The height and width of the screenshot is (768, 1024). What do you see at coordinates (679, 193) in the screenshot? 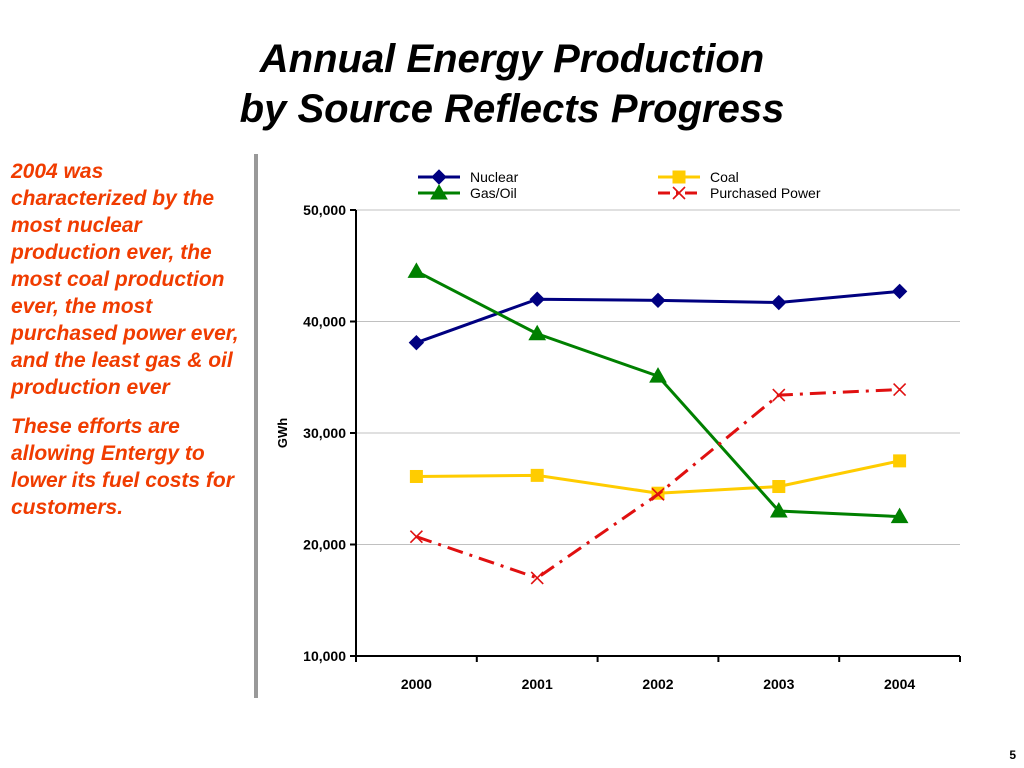
I see `legend-marker-purchased-power` at bounding box center [679, 193].